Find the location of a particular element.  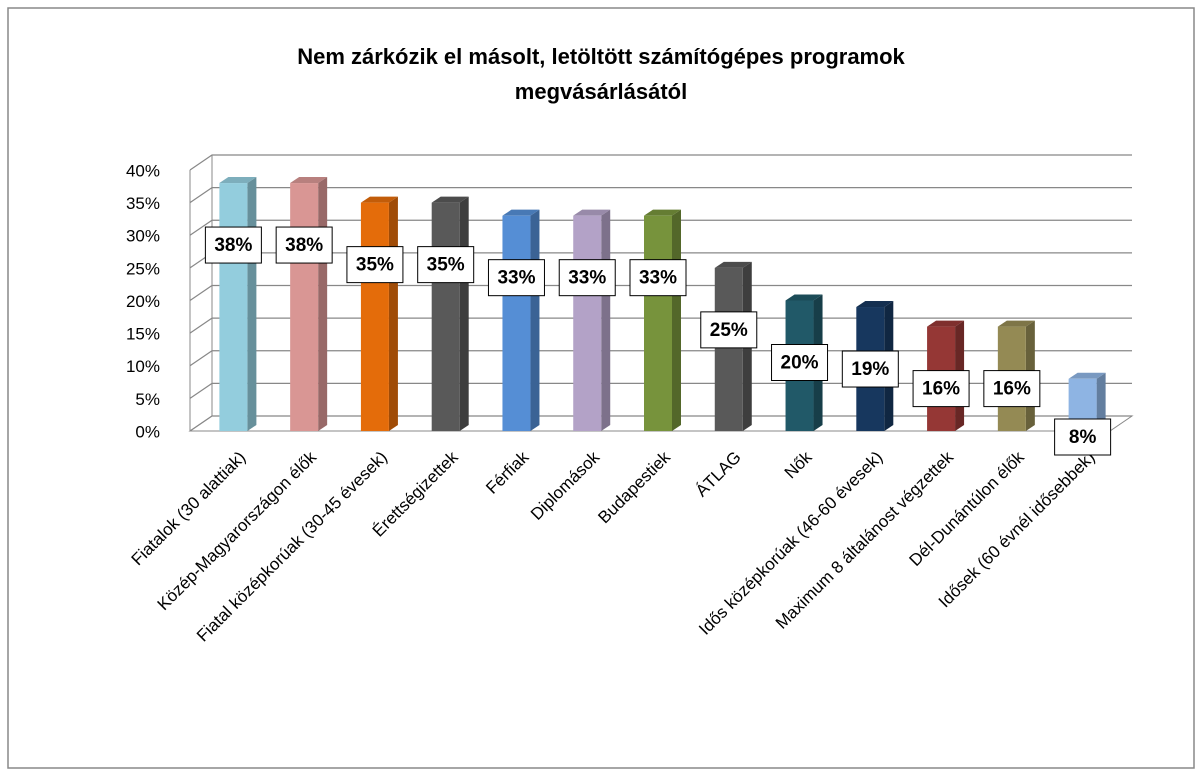

y-tick-label: 20% is located at coordinates (143, 301).